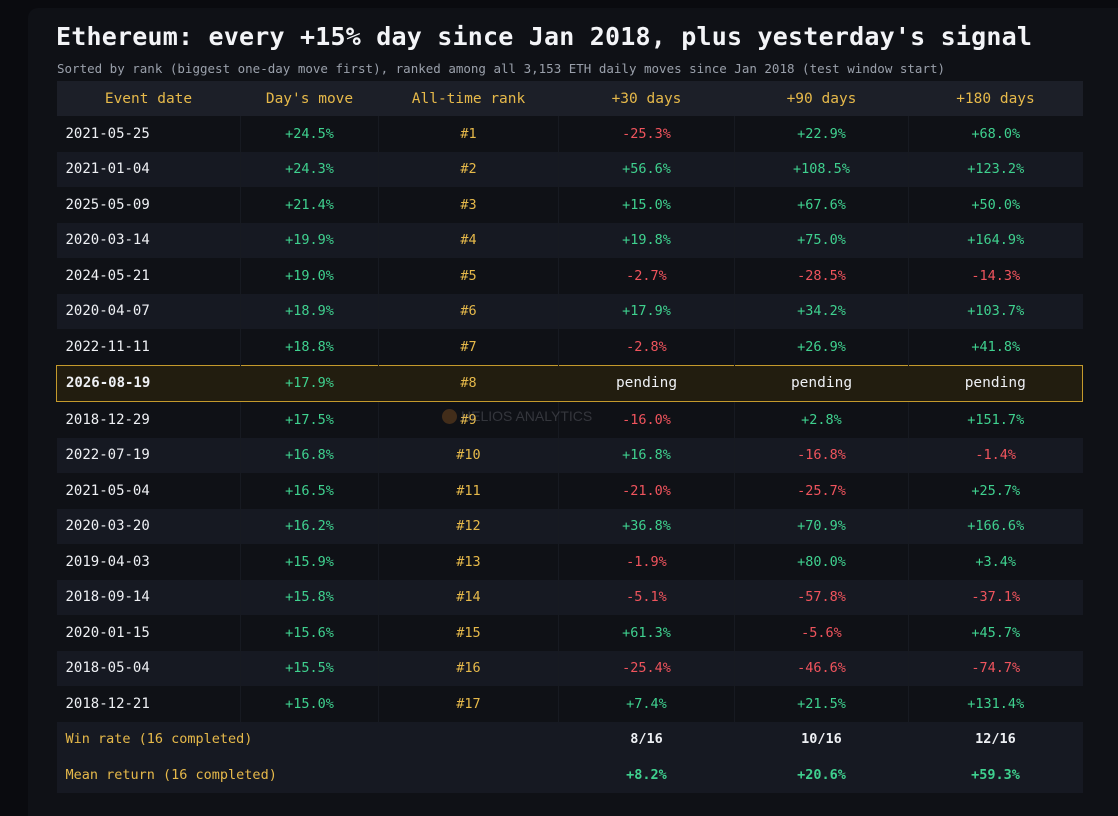  I want to click on table-row: 2021-01-04 +24.3% #2 +56.6% +108.5% +123.2%, so click(569, 169).